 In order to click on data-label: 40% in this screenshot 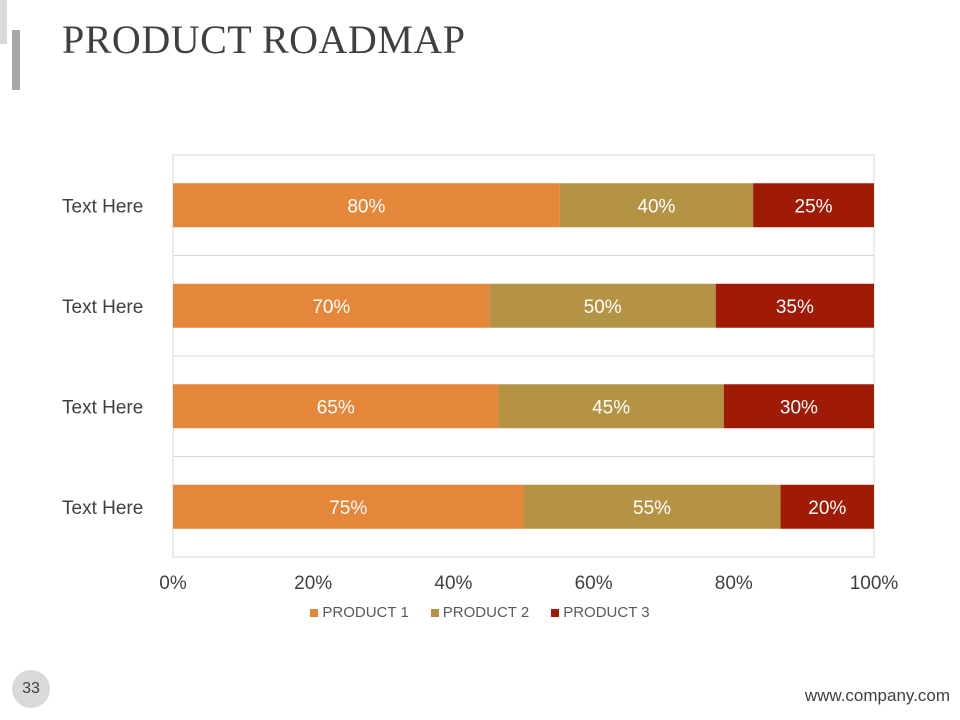, I will do `click(656, 206)`.